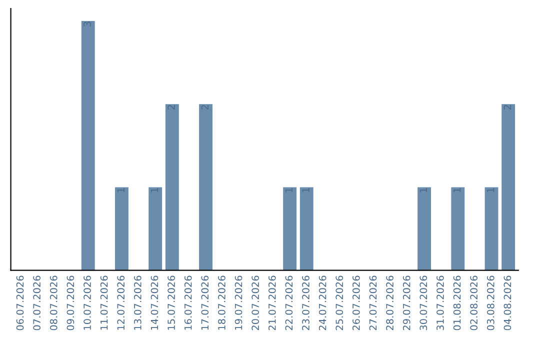 This screenshot has height=340, width=540. I want to click on x-tick-label: 28.07.2026, so click(390, 303).